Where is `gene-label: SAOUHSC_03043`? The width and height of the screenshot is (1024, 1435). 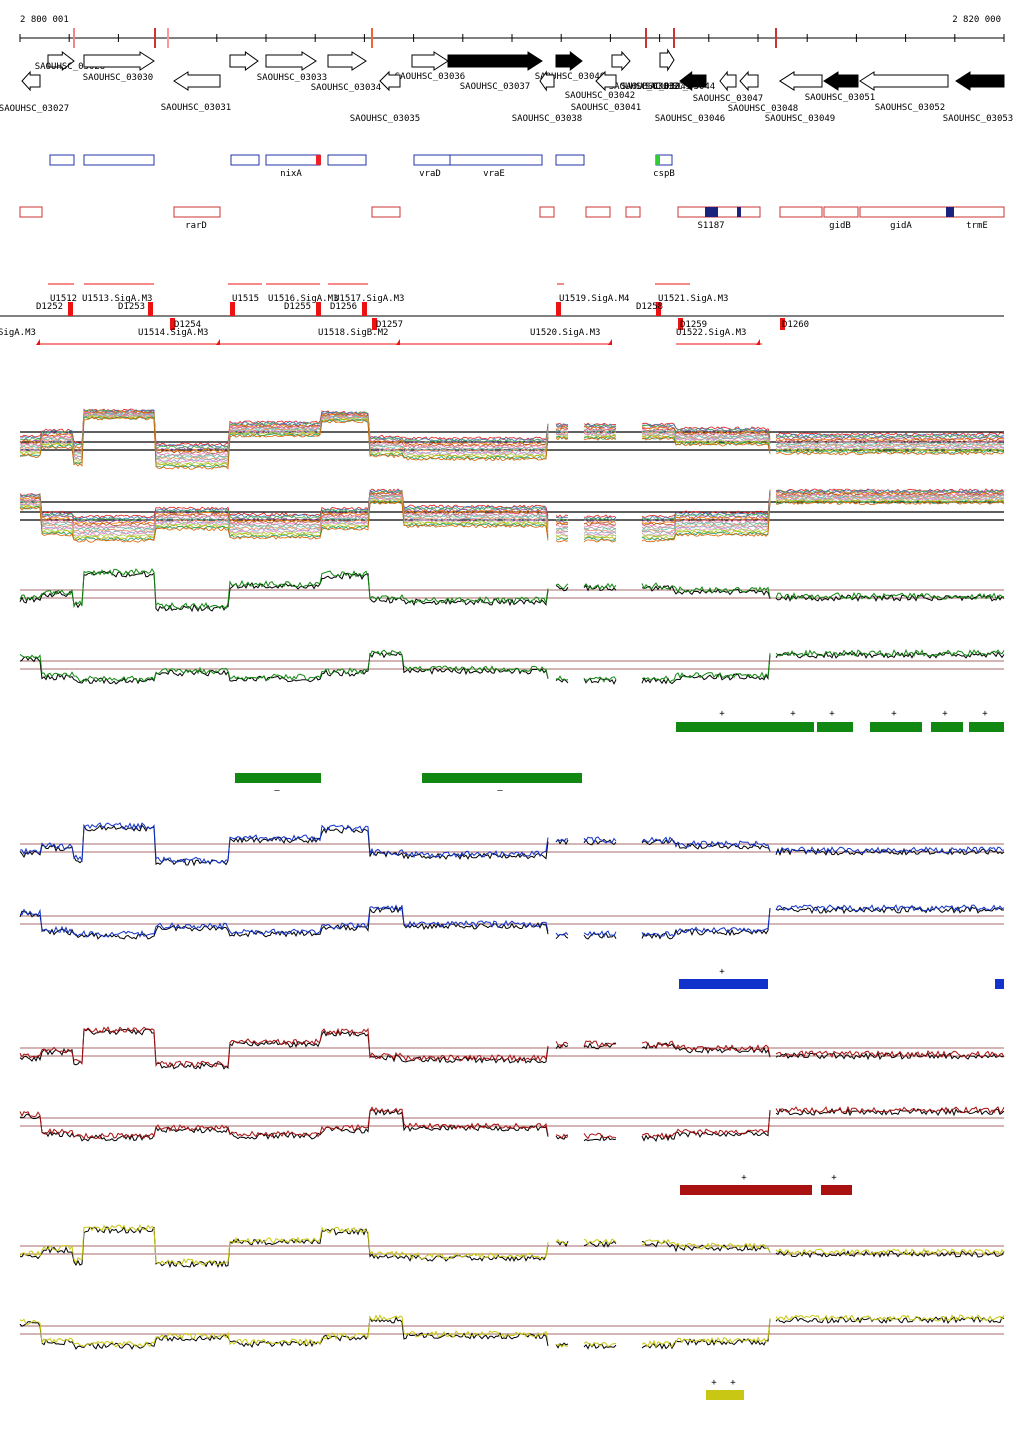 gene-label: SAOUHSC_03043 is located at coordinates (656, 87).